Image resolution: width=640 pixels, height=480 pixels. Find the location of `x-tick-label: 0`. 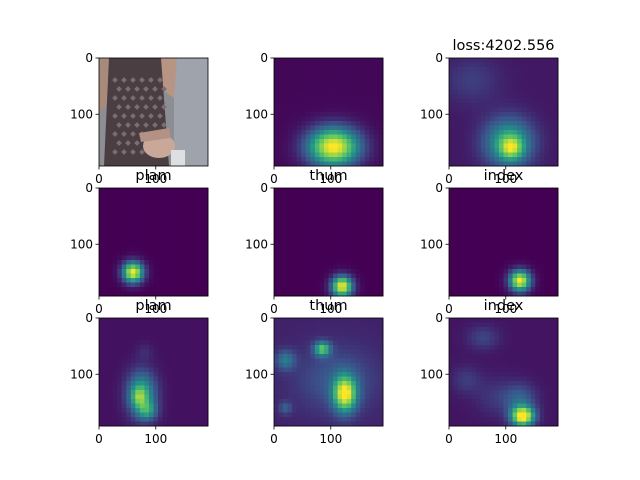

x-tick-label: 0 is located at coordinates (99, 309).